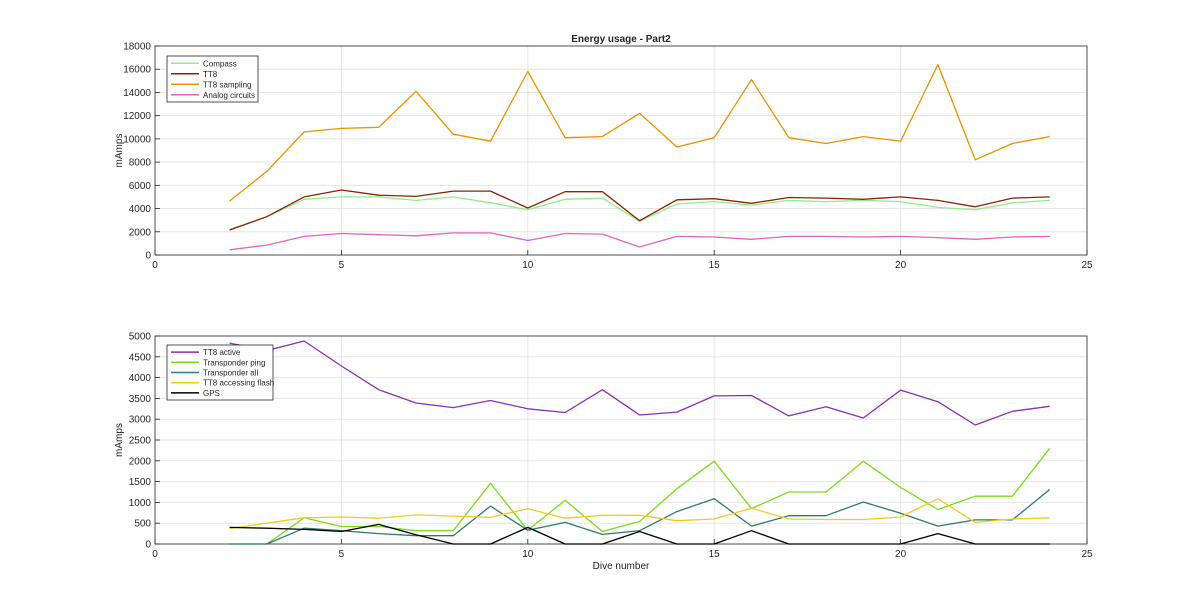  What do you see at coordinates (211, 393) in the screenshot?
I see `legend-label: GPS` at bounding box center [211, 393].